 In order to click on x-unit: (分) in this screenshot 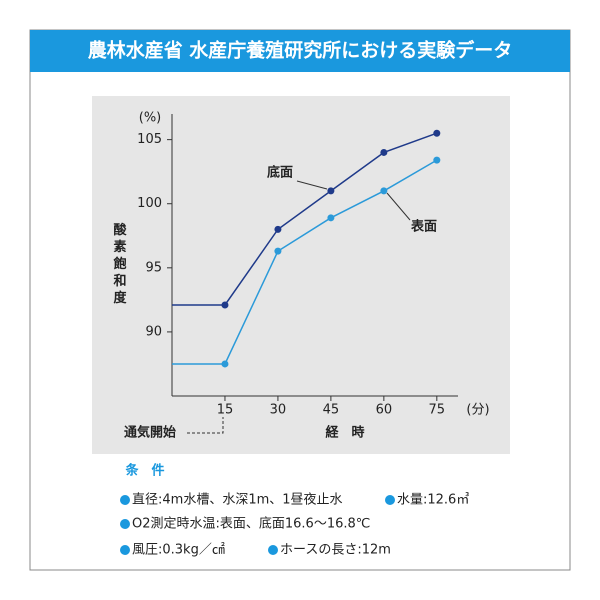, I will do `click(477, 410)`.